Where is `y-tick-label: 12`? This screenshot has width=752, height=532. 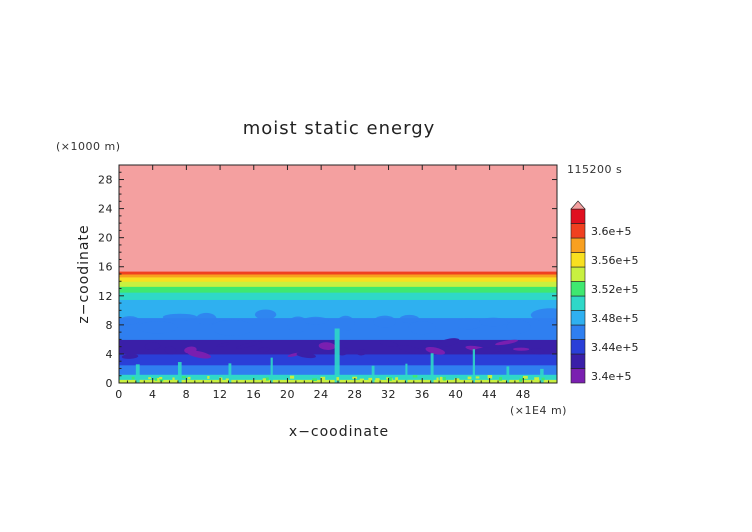
y-tick-label: 12 is located at coordinates (105, 296).